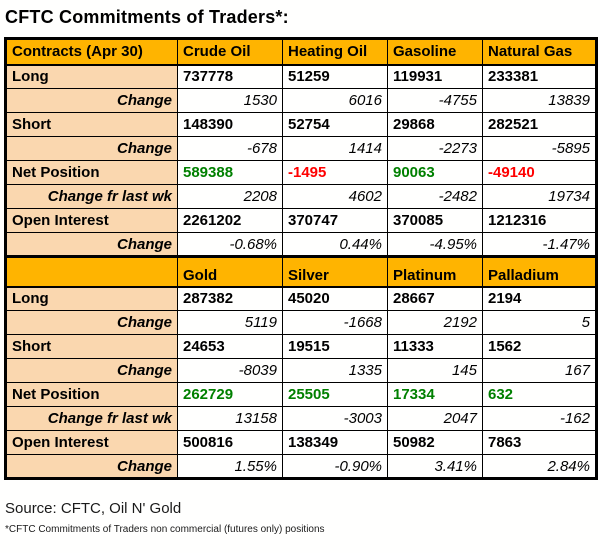  What do you see at coordinates (335, 346) in the screenshot?
I see `value-cell: 19515` at bounding box center [335, 346].